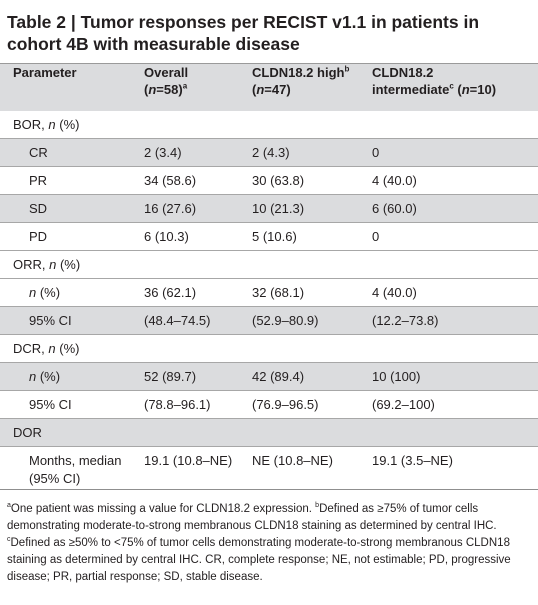 This screenshot has width=538, height=605. Describe the element at coordinates (269, 208) in the screenshot. I see `table-row: SD 16 (27.6) 10 (21.3) 6 (60.0)` at that location.